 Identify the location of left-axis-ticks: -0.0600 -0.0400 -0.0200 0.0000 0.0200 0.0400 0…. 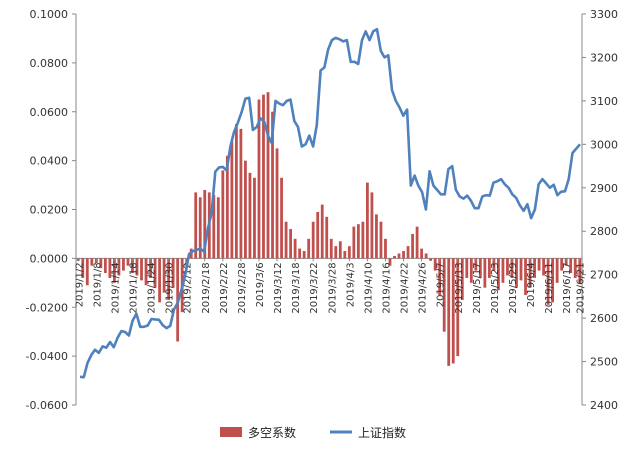
(51, 210).